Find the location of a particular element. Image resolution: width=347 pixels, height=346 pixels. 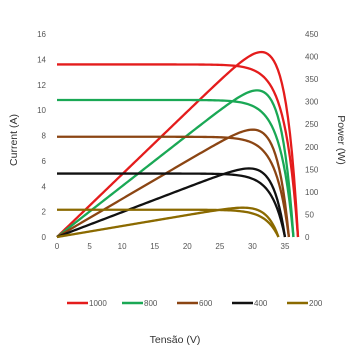

legend-label: 200 is located at coordinates (316, 303).